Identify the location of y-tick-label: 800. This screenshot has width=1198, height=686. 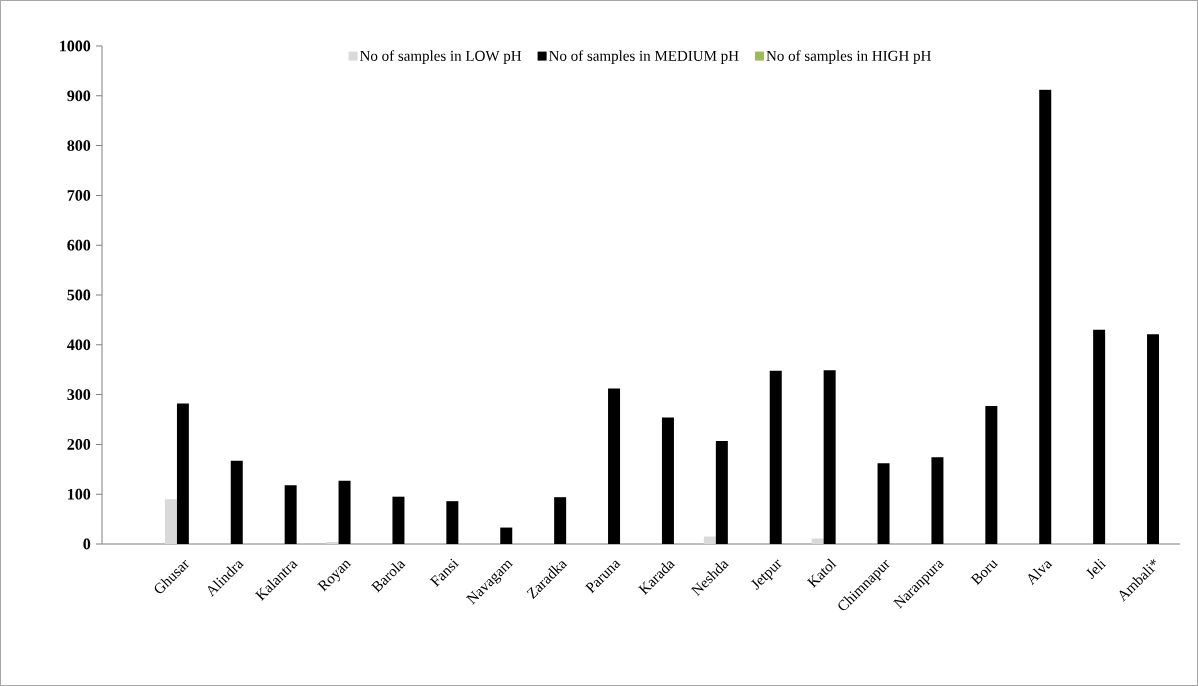
(79, 145).